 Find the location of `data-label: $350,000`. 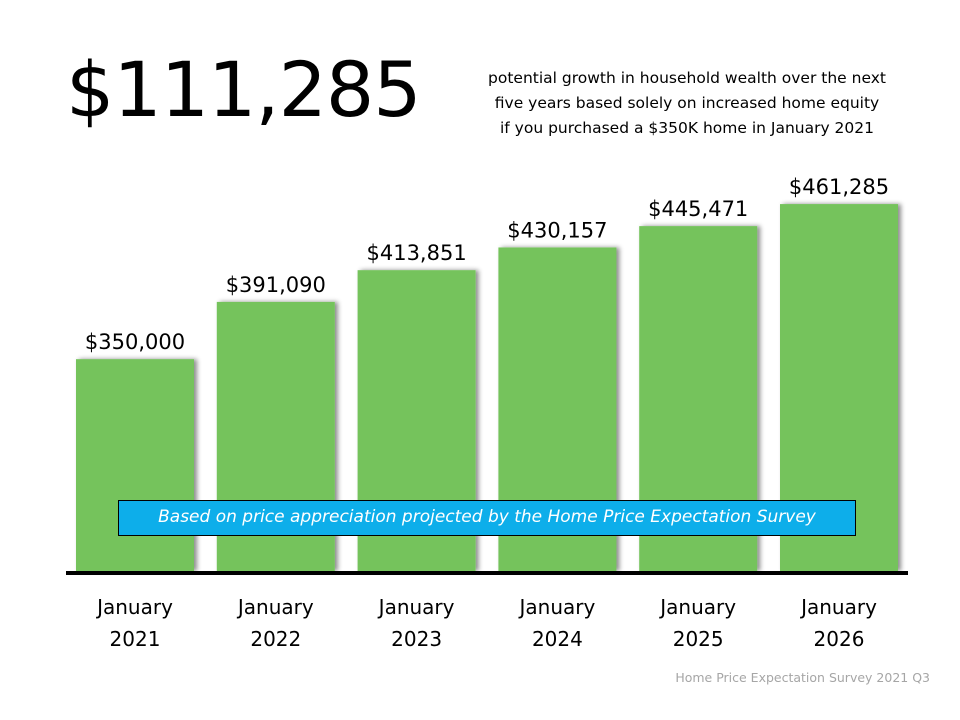

data-label: $350,000 is located at coordinates (135, 342).